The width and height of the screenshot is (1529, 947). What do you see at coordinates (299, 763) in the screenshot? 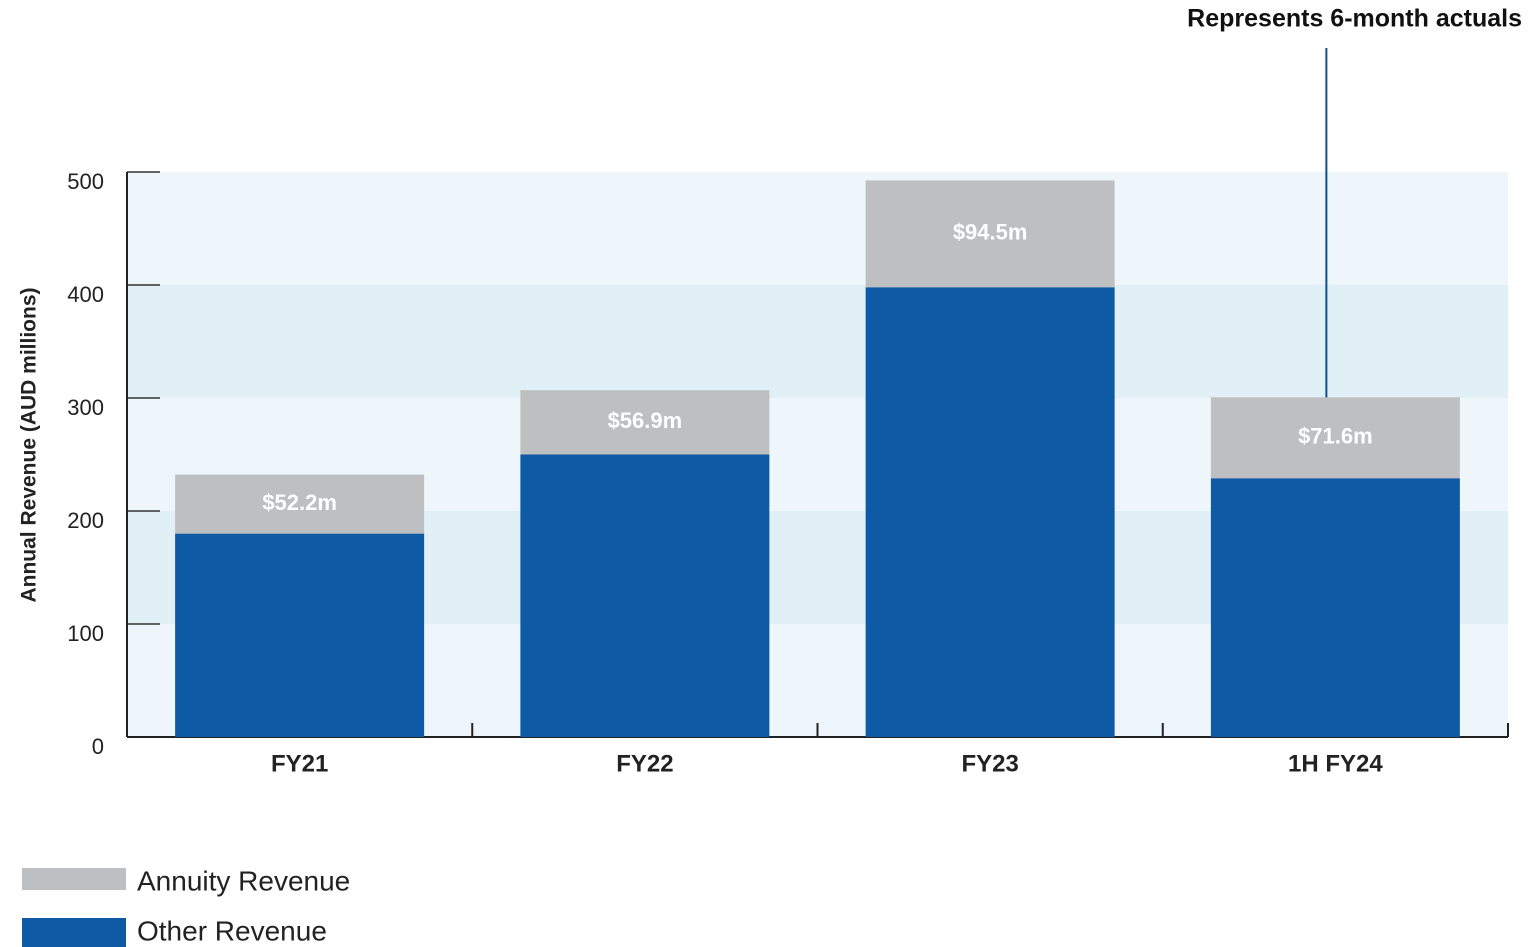
I see `x-tick-label: FY21` at bounding box center [299, 763].